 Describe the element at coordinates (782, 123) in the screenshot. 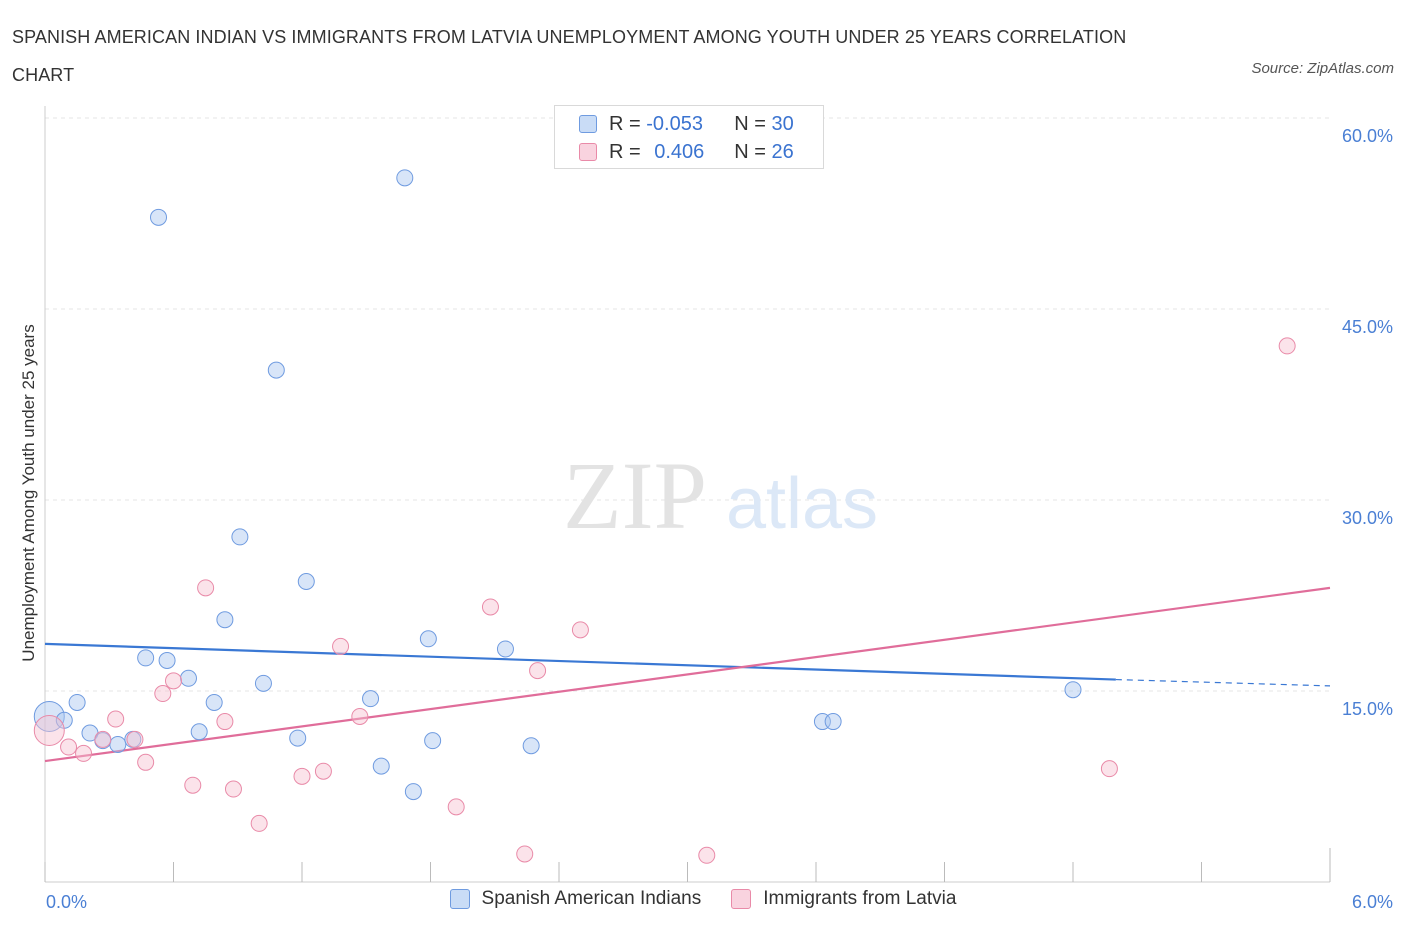

I see `n-value: 30` at that location.